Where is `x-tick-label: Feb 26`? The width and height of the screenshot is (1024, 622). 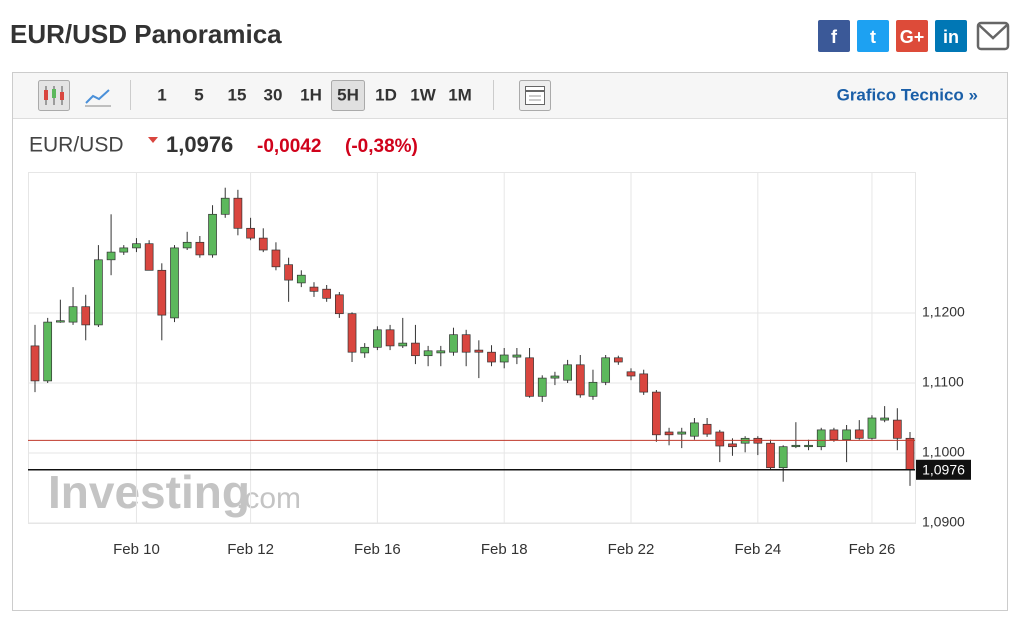 x-tick-label: Feb 26 is located at coordinates (872, 549).